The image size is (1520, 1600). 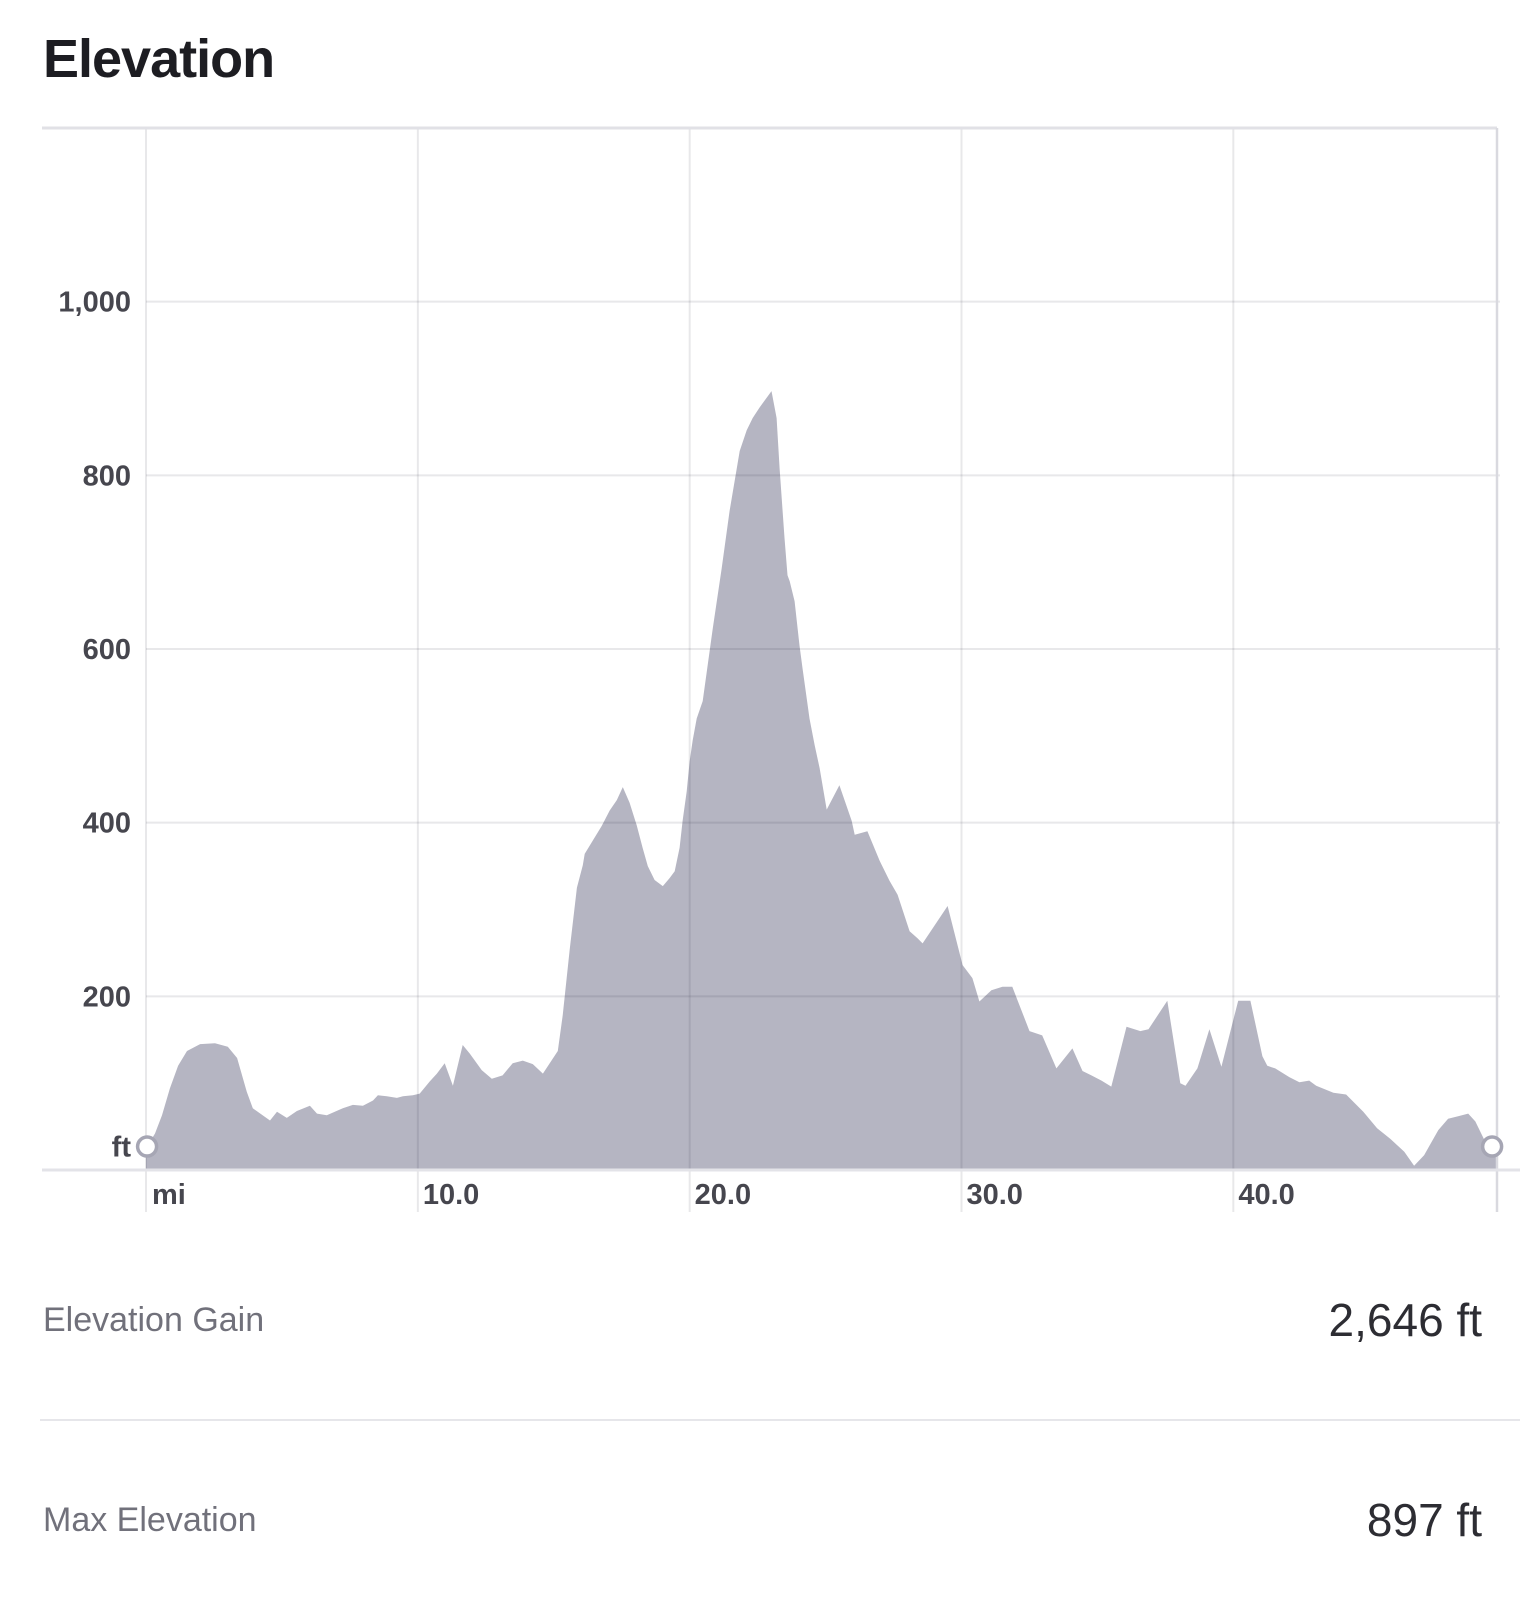 I want to click on max-elevation-value: 897 ft, so click(x=1424, y=1520).